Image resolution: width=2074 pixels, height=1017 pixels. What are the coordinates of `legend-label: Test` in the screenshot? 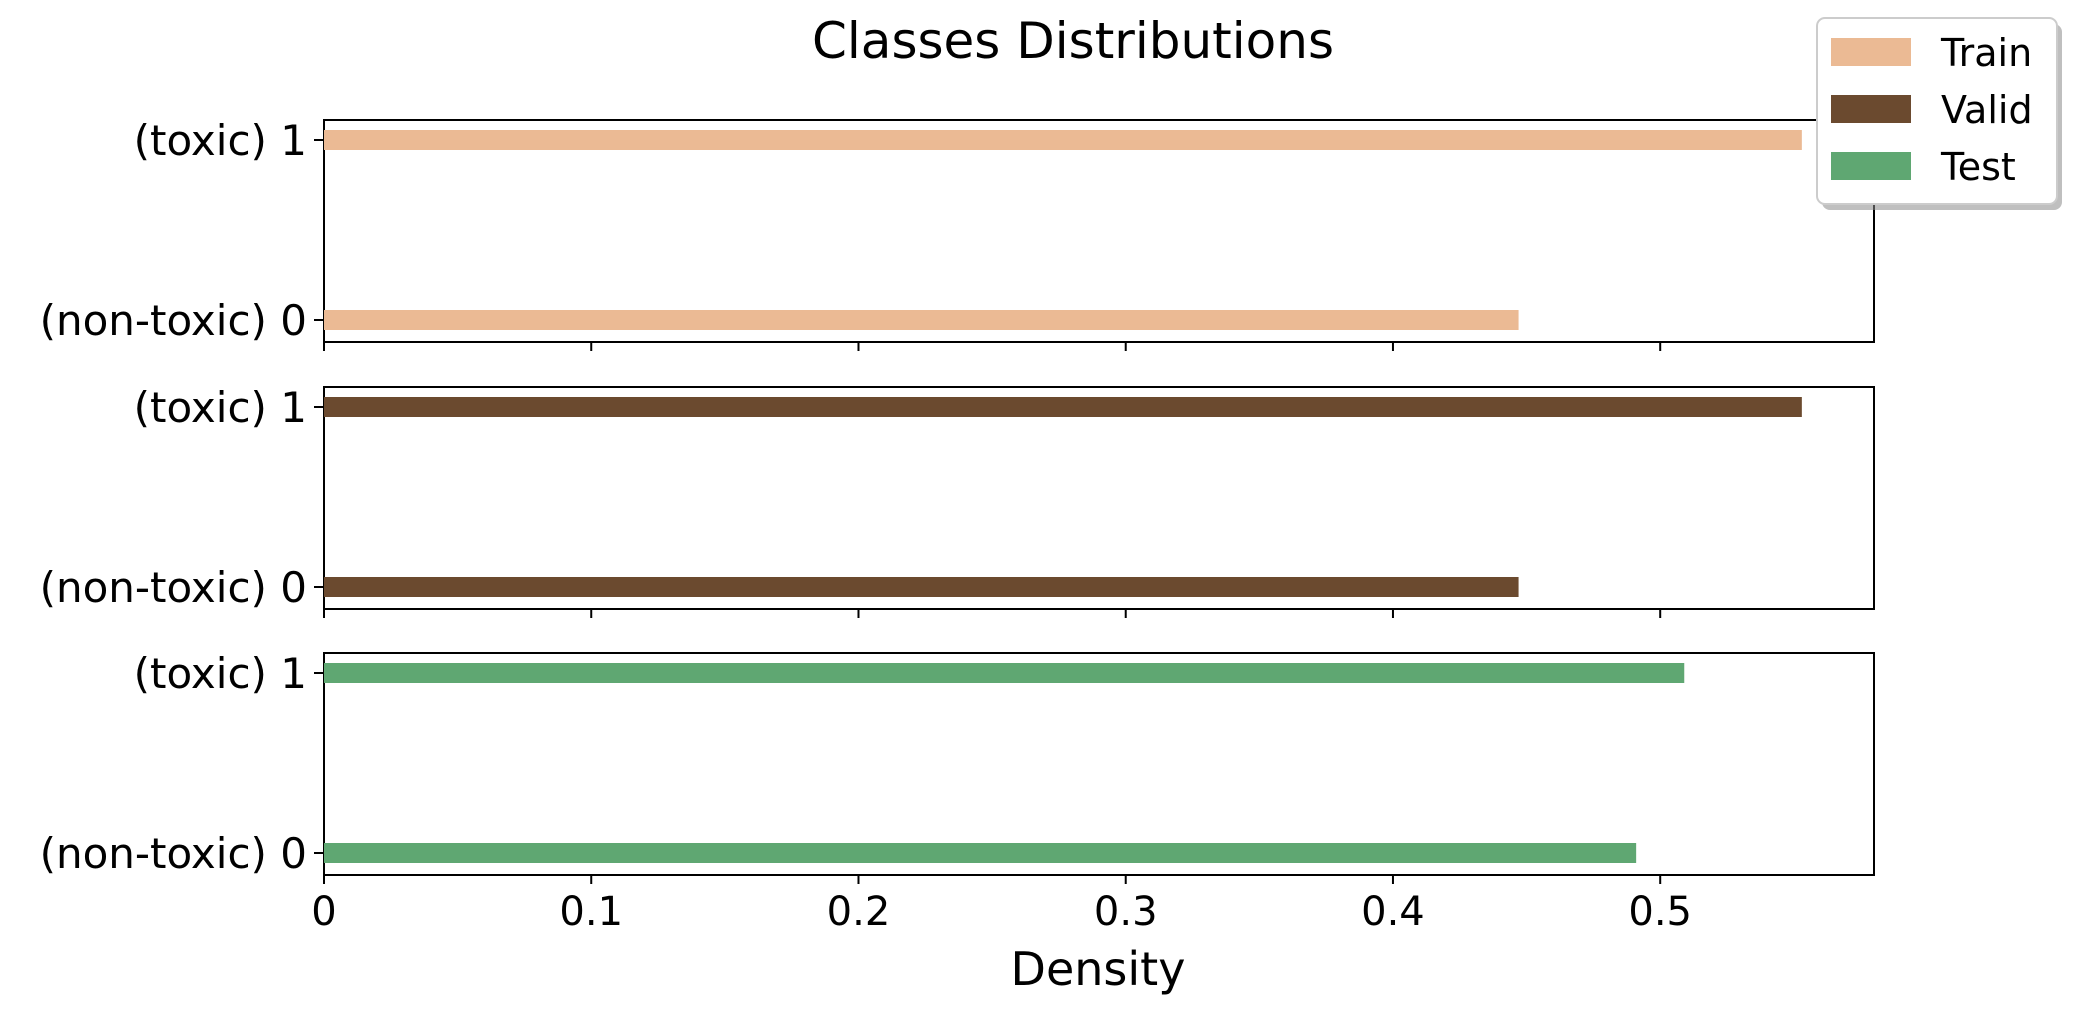 It's located at (1978, 167).